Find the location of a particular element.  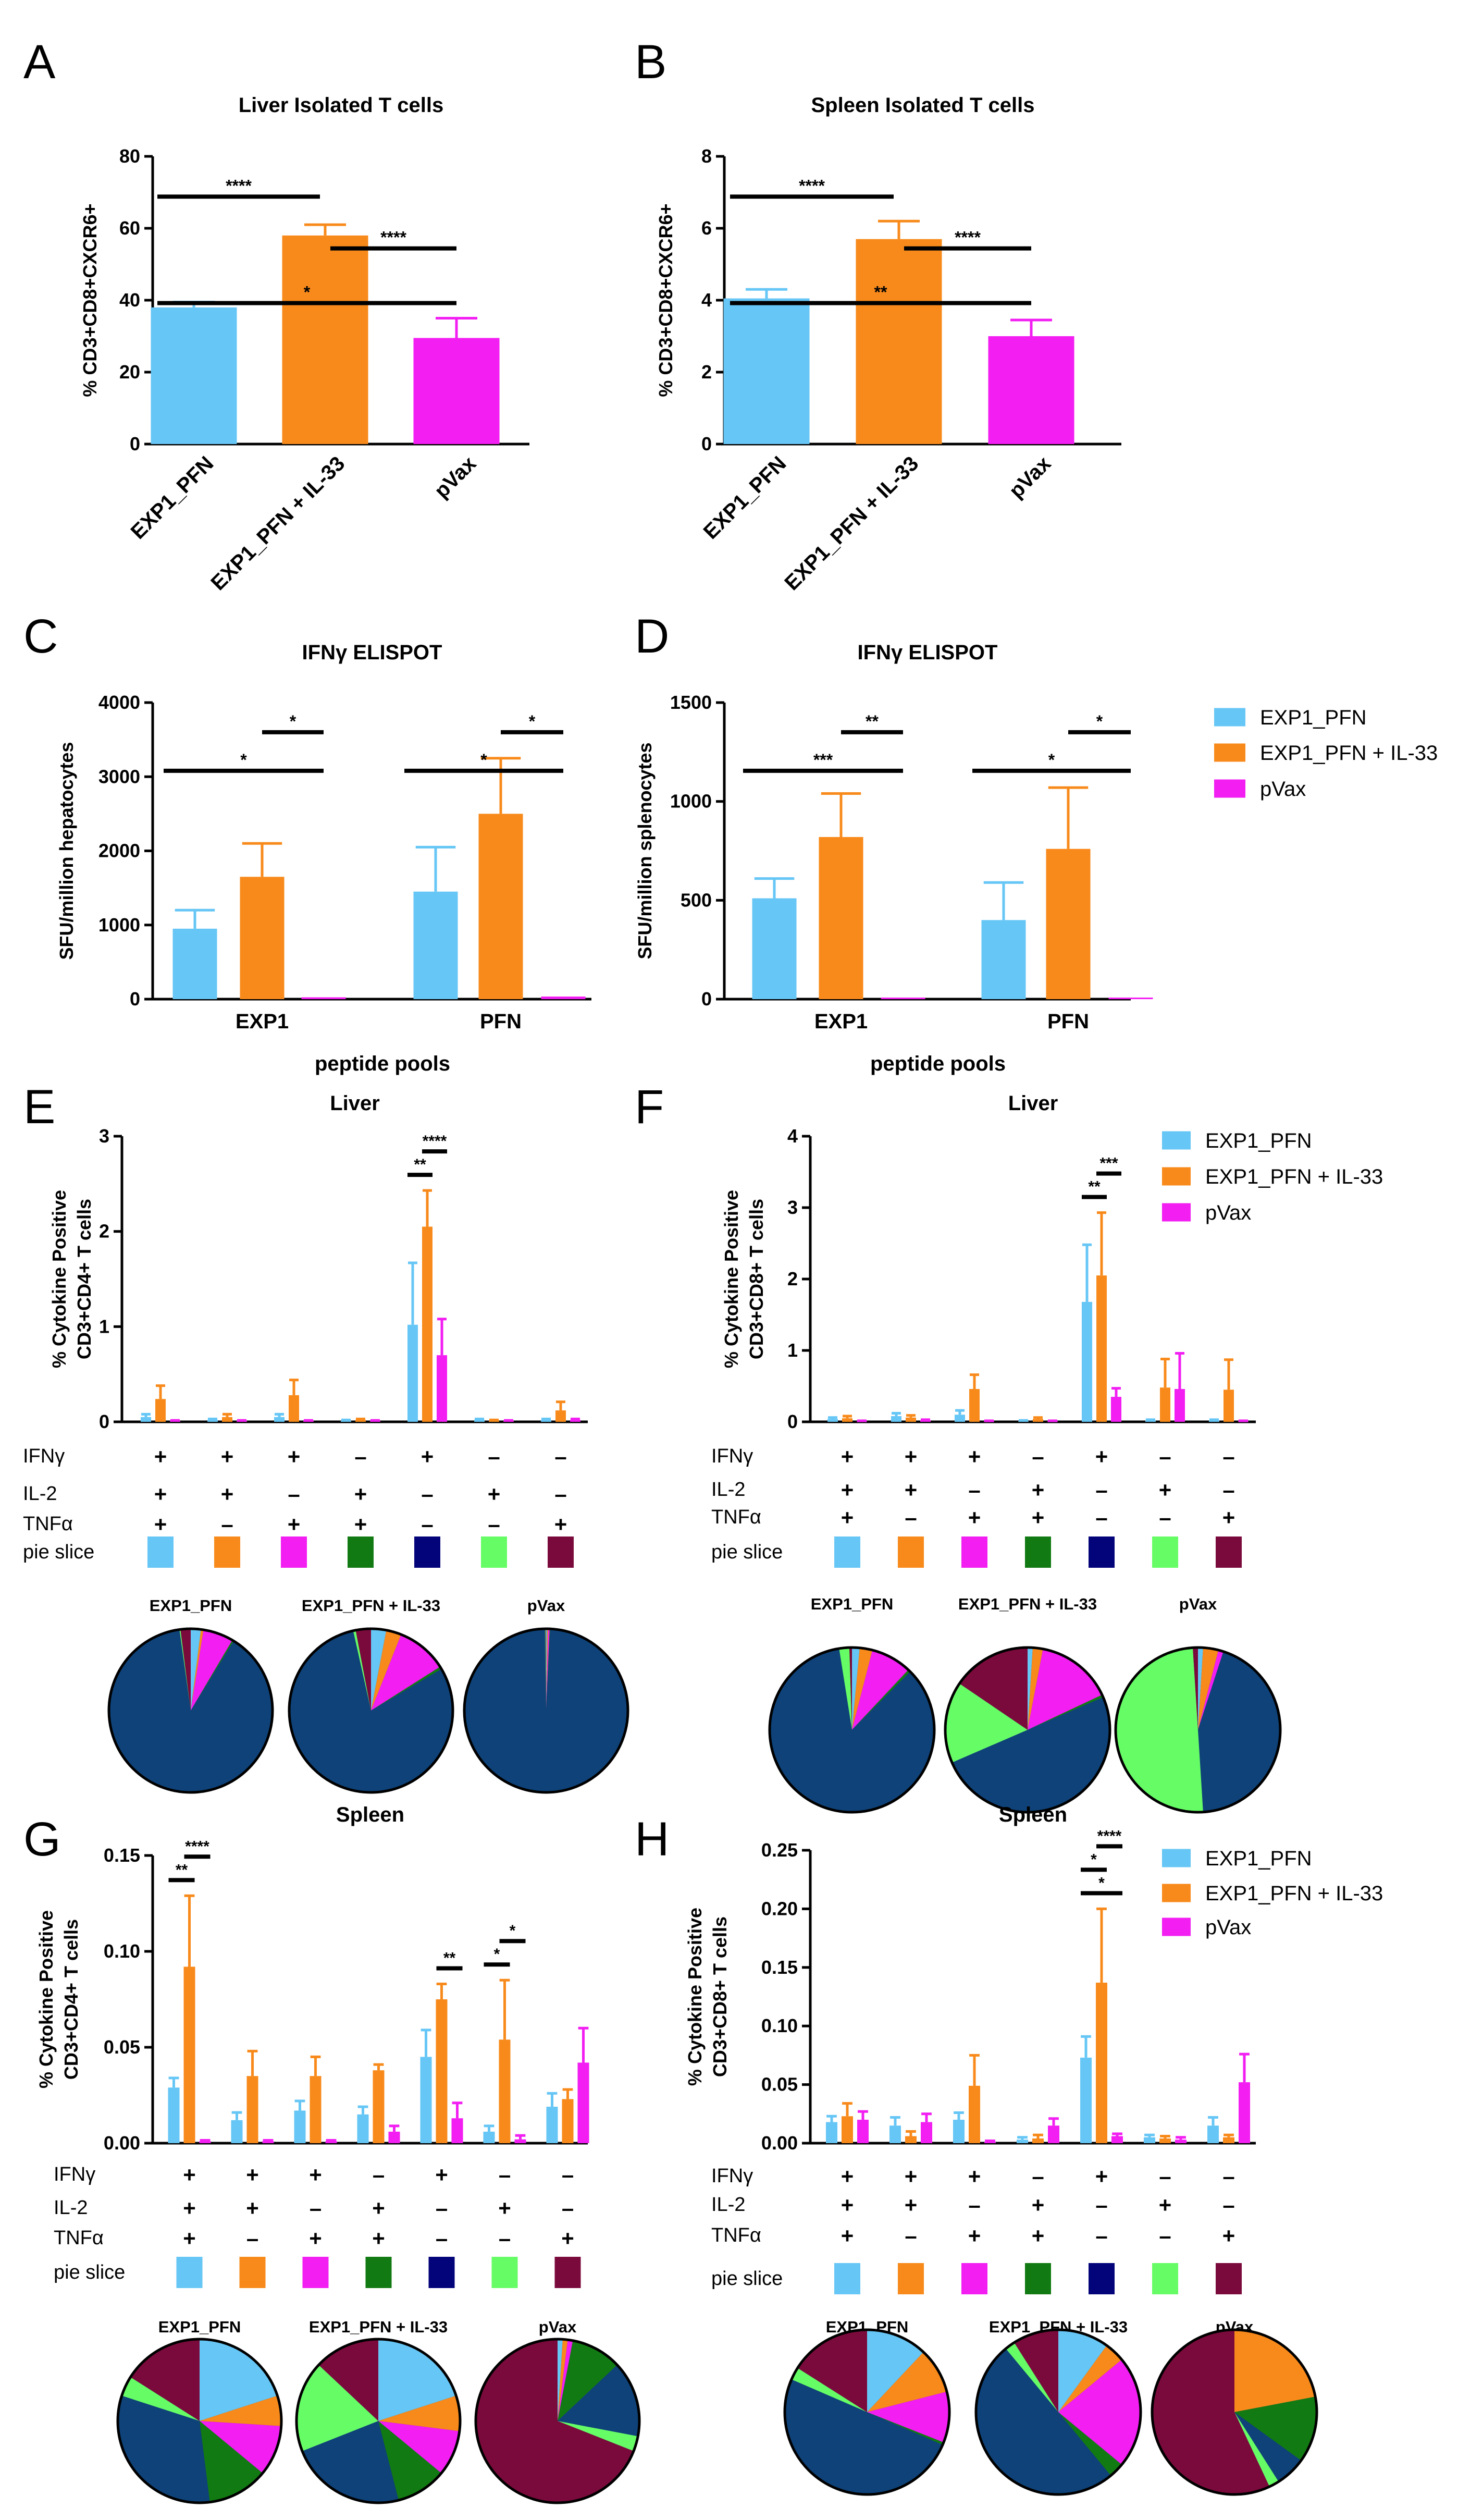

y-tick-label: 0.20 is located at coordinates (780, 1909).